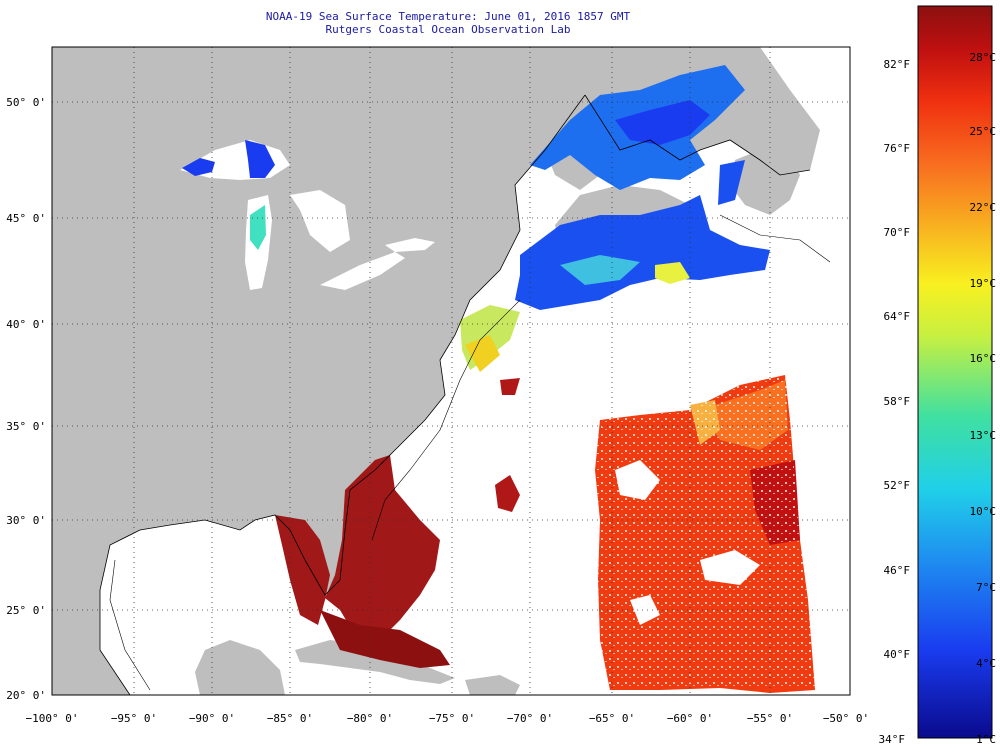  Describe the element at coordinates (983, 511) in the screenshot. I see `colorbar-c-label: 10°C` at that location.